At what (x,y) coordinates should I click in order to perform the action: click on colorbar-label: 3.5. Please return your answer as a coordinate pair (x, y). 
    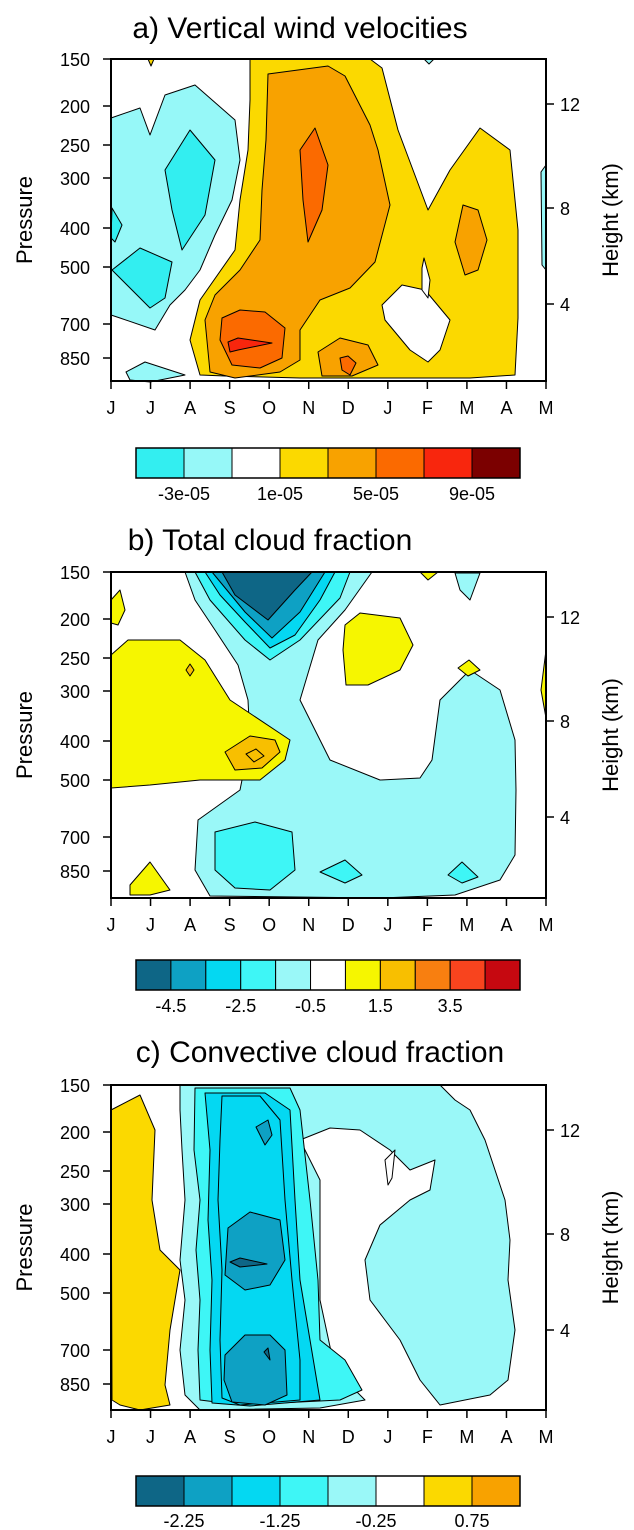
    Looking at the image, I should click on (450, 1006).